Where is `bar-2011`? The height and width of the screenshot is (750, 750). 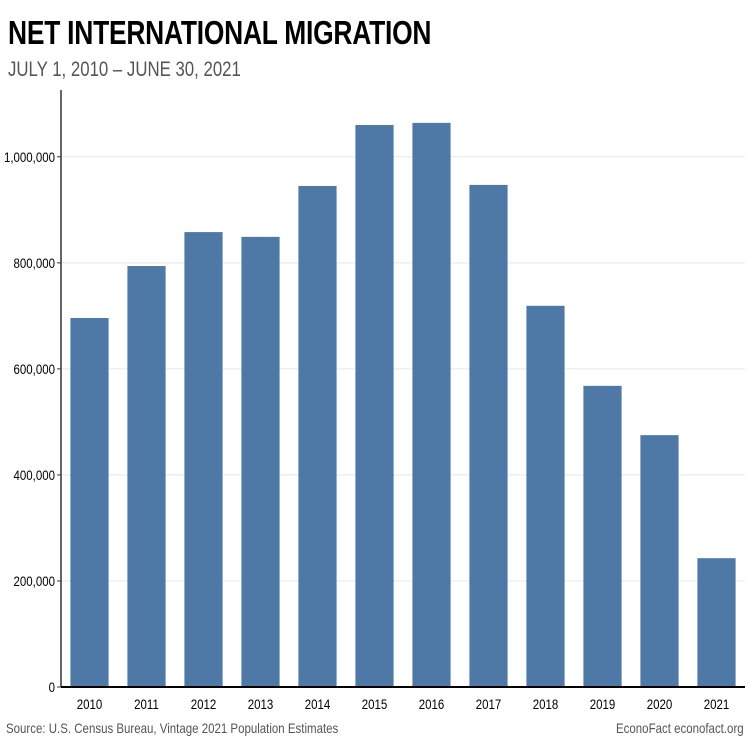 bar-2011 is located at coordinates (146, 476).